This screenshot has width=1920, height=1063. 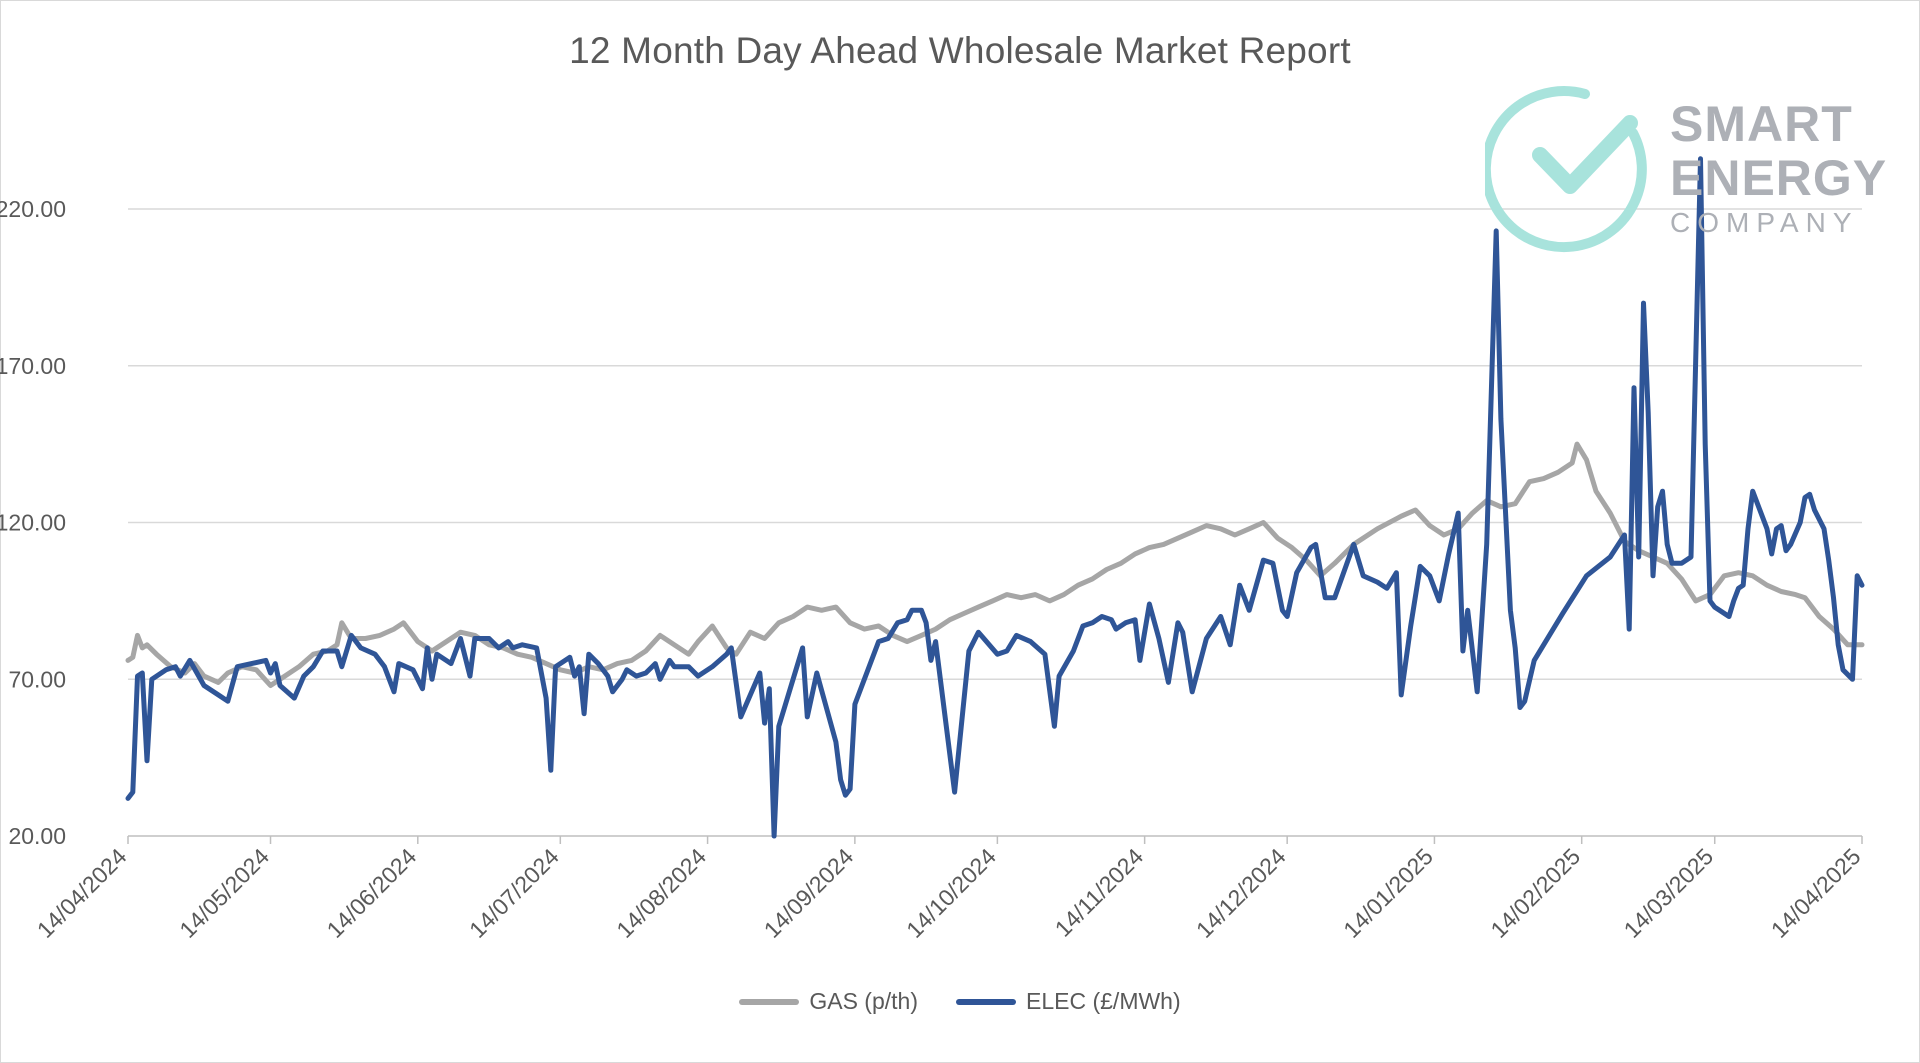 I want to click on logo-word-company: COMPANY, so click(x=1764, y=222).